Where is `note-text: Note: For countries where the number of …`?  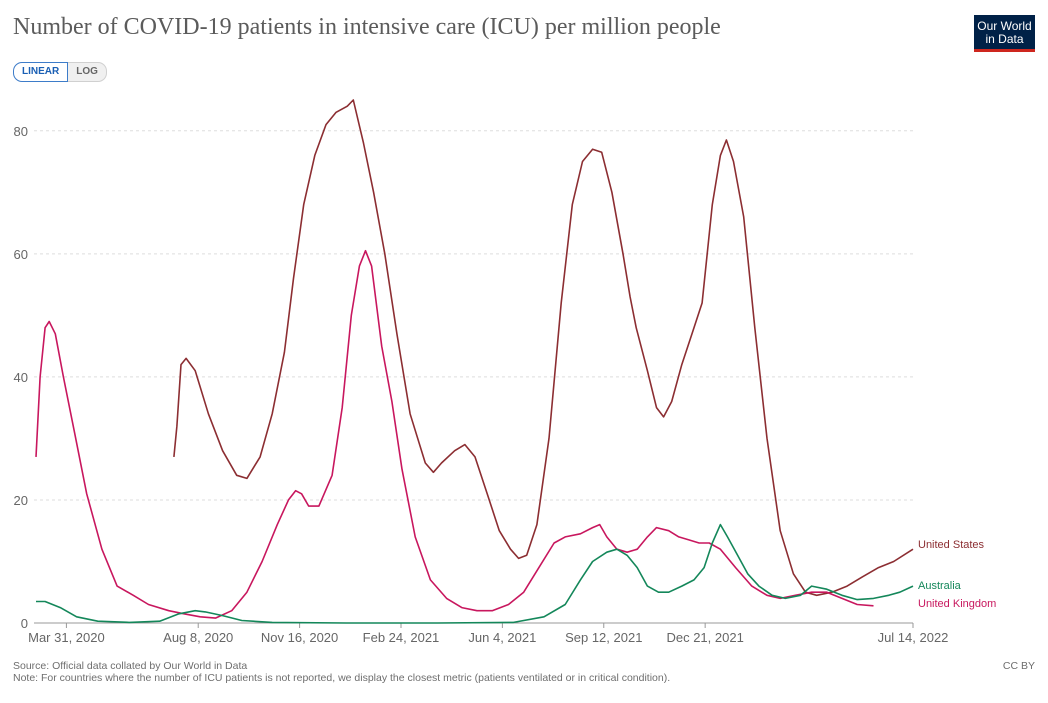 note-text: Note: For countries where the number of … is located at coordinates (342, 678).